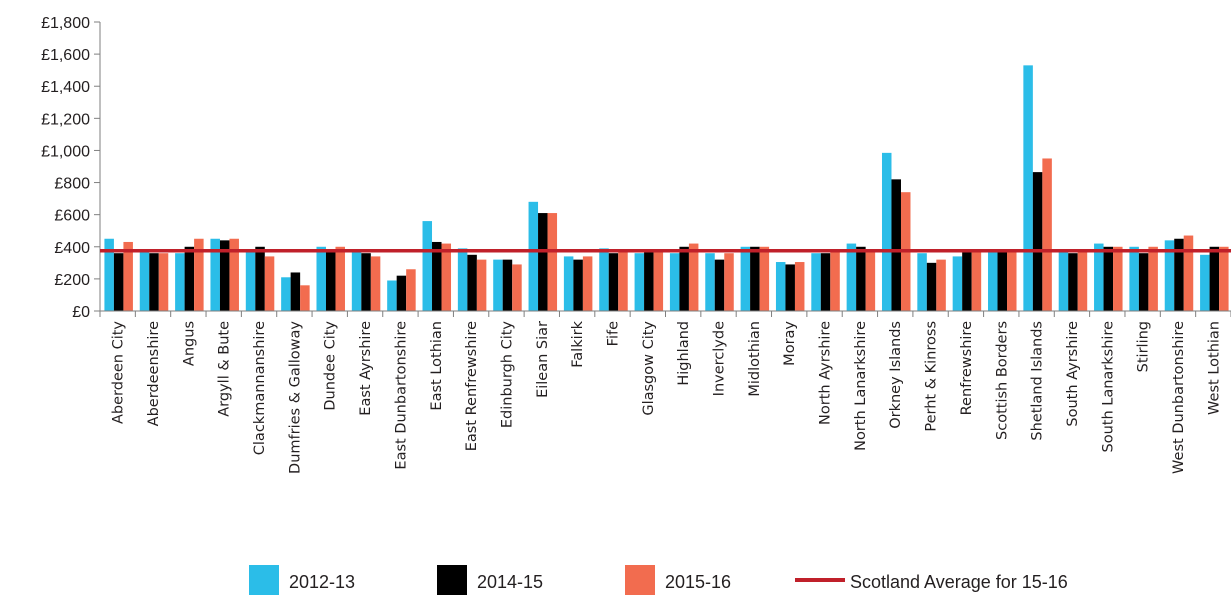  What do you see at coordinates (578, 343) in the screenshot?
I see `x-tick-label: Falkirk` at bounding box center [578, 343].